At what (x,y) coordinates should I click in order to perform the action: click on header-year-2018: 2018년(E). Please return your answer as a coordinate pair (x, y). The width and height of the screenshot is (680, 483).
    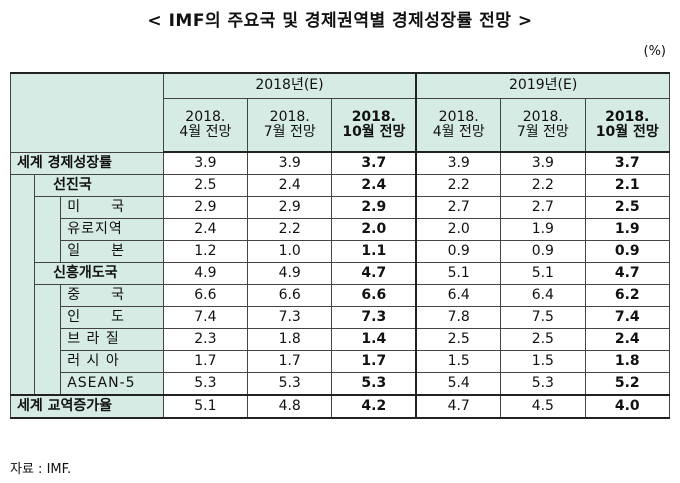
    Looking at the image, I should click on (290, 85).